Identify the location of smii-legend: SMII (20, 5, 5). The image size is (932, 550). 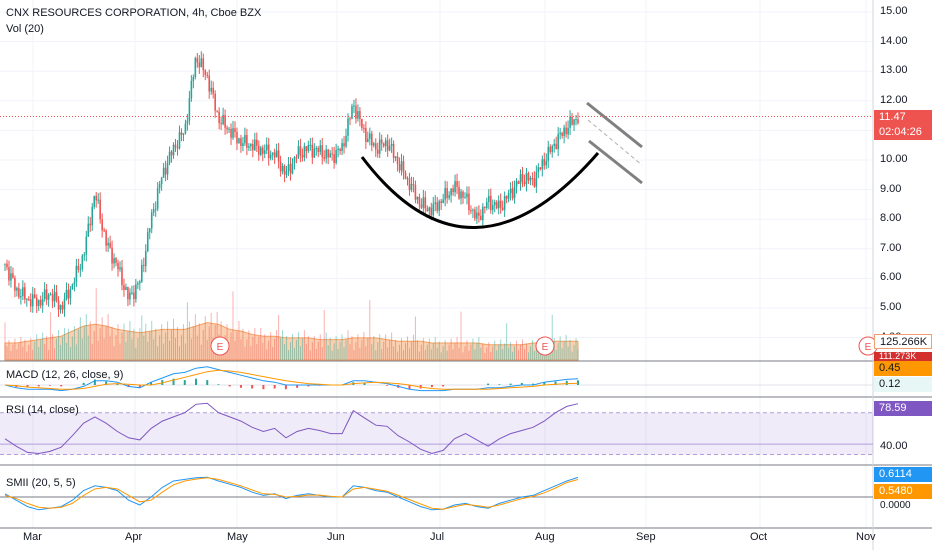
(41, 483).